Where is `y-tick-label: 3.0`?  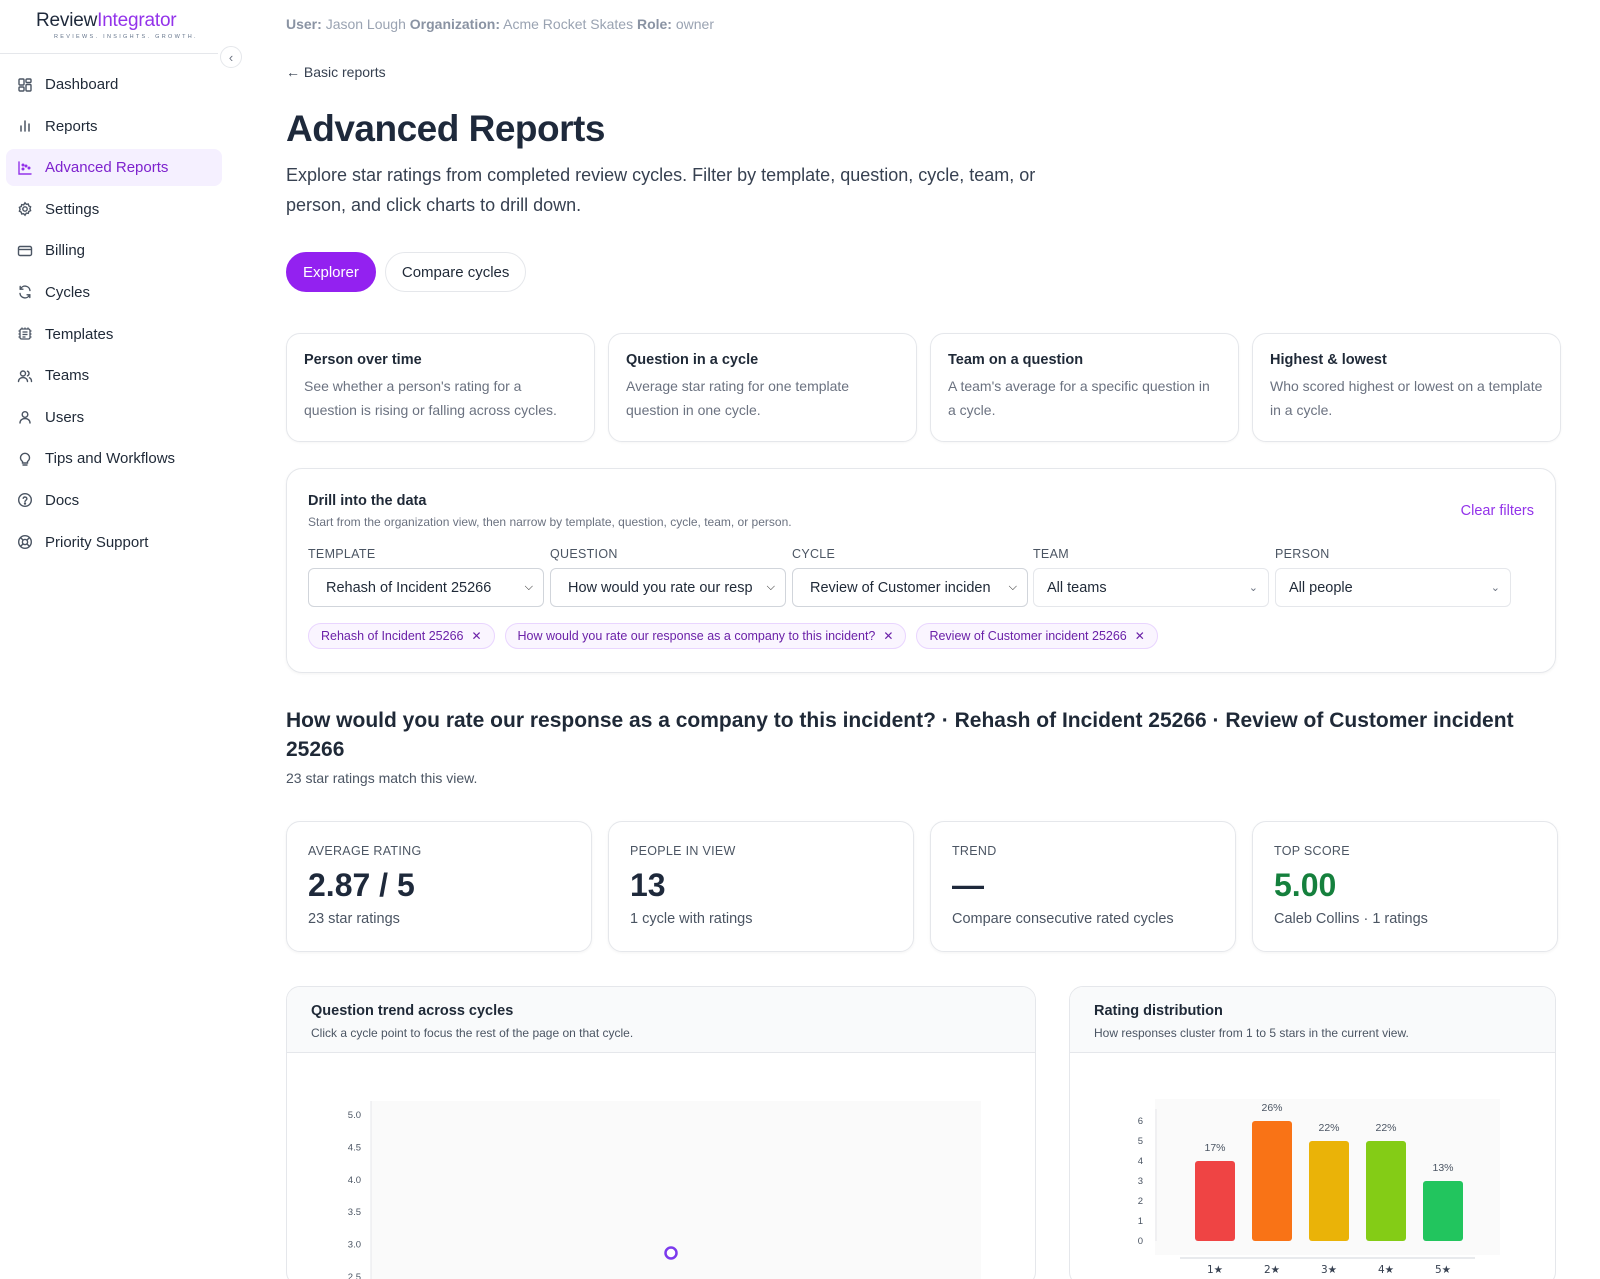
y-tick-label: 3.0 is located at coordinates (354, 1245).